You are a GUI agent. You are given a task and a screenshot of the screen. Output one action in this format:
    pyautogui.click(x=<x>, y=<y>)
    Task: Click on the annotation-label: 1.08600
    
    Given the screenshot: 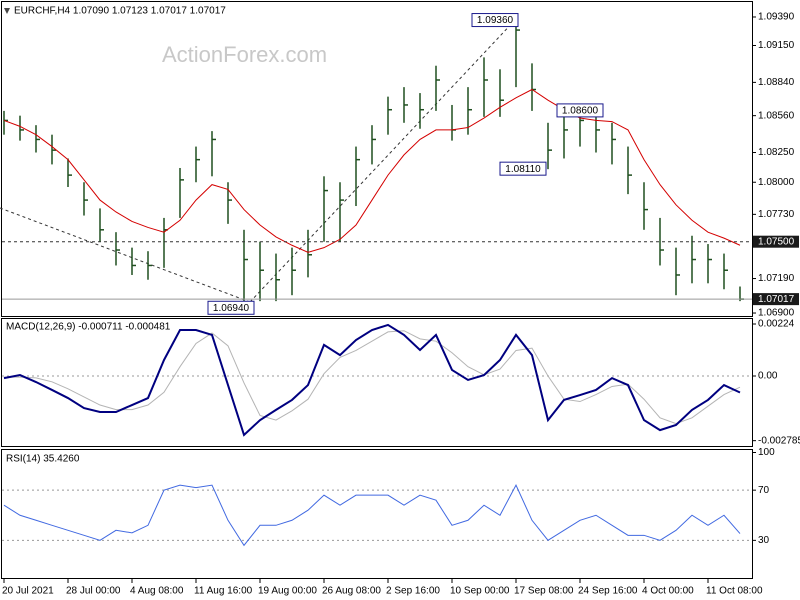 What is the action you would take?
    pyautogui.click(x=580, y=111)
    